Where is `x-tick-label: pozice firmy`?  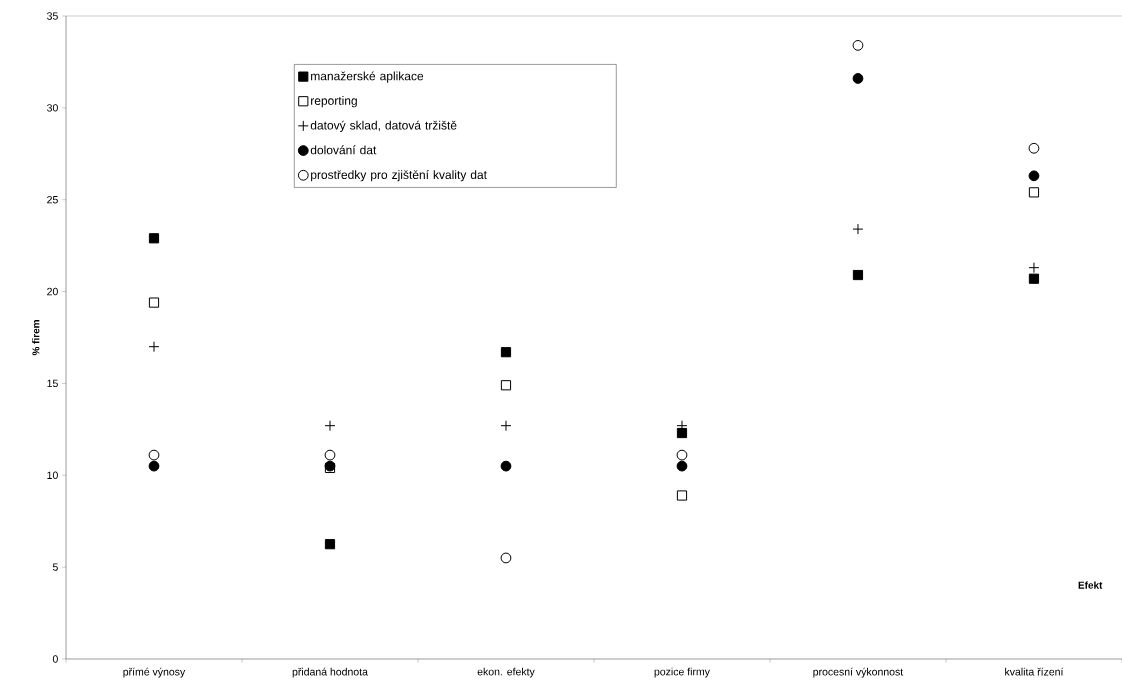
x-tick-label: pozice firmy is located at coordinates (682, 672).